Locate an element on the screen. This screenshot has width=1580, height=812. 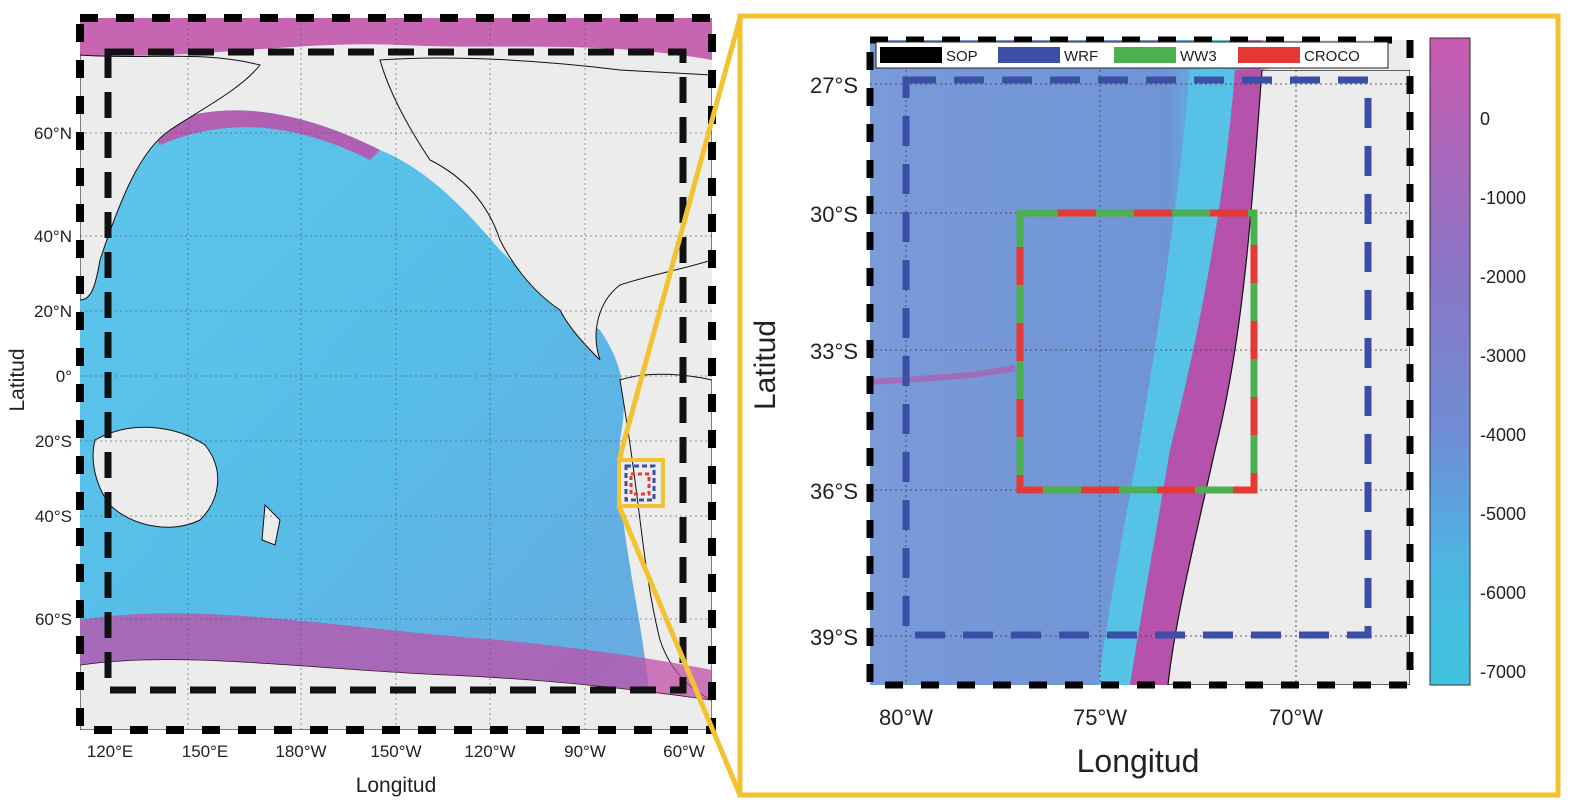
legend: SOP WRF WW3 CROCO is located at coordinates (1132, 55).